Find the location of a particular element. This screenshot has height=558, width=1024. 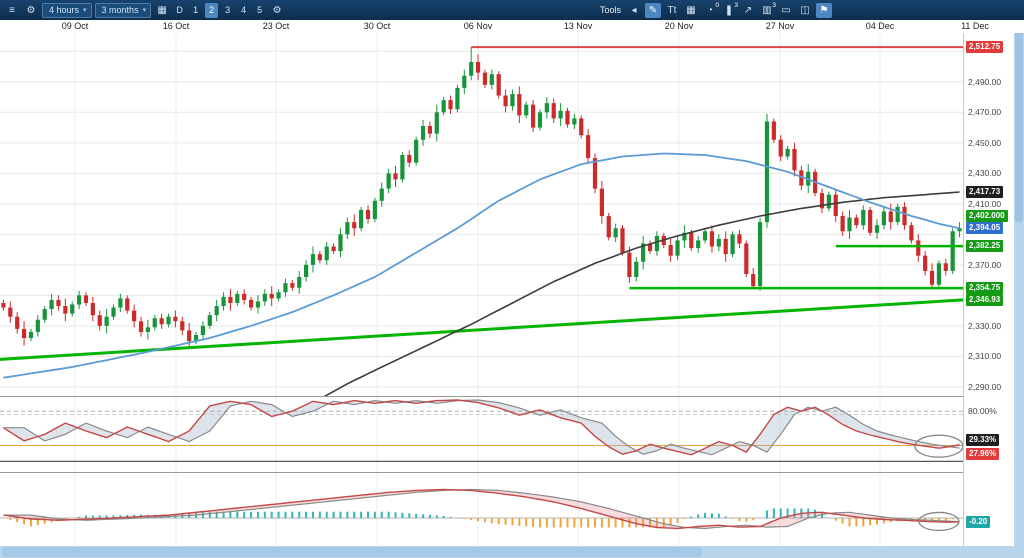

text-tool-icon: Tt is located at coordinates (672, 10).